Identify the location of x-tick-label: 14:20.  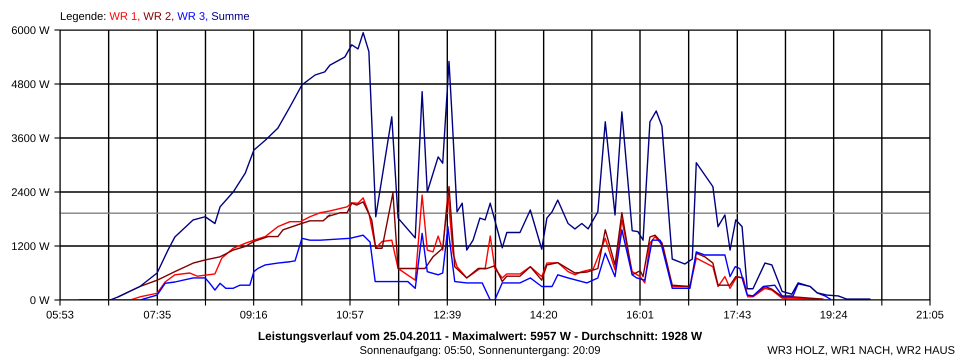
(544, 314).